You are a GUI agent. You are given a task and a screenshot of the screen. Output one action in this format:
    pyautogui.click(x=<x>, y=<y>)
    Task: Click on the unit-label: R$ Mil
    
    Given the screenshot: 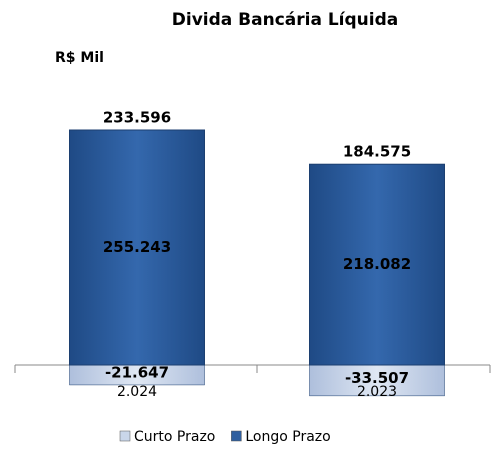 What is the action you would take?
    pyautogui.click(x=79, y=58)
    